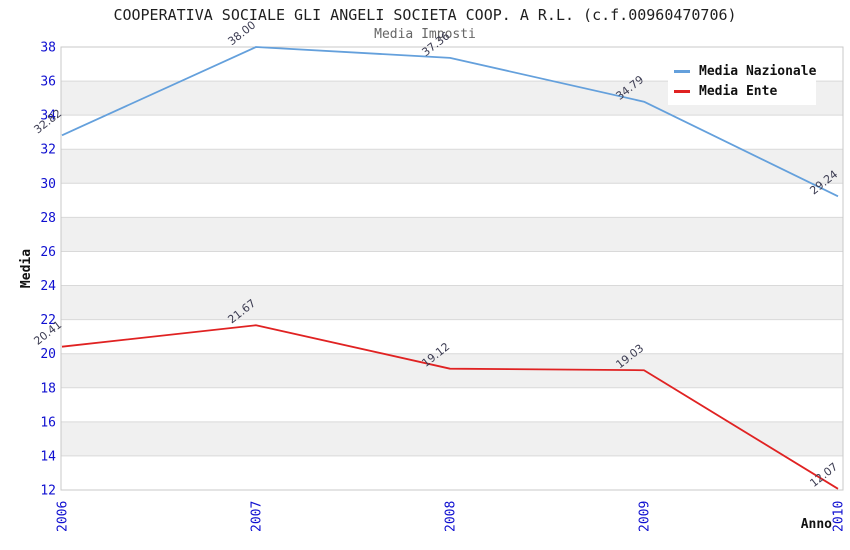  What do you see at coordinates (839, 516) in the screenshot?
I see `x-tick-label: 2010` at bounding box center [839, 516].